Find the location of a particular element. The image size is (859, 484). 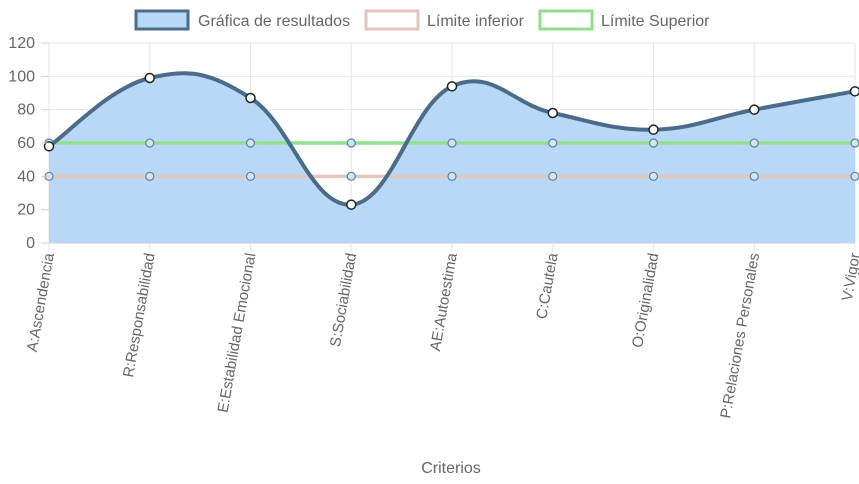

x-tick-label: C:Cautela is located at coordinates (547, 285).